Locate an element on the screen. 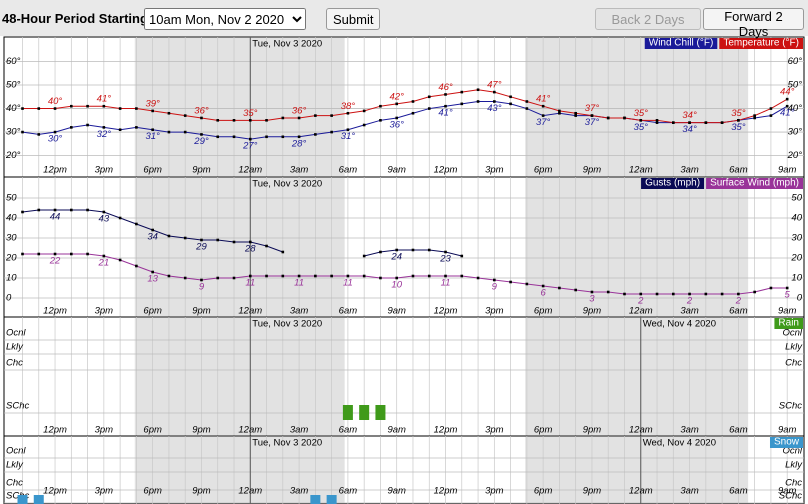  value-label: 44 is located at coordinates (55, 217).